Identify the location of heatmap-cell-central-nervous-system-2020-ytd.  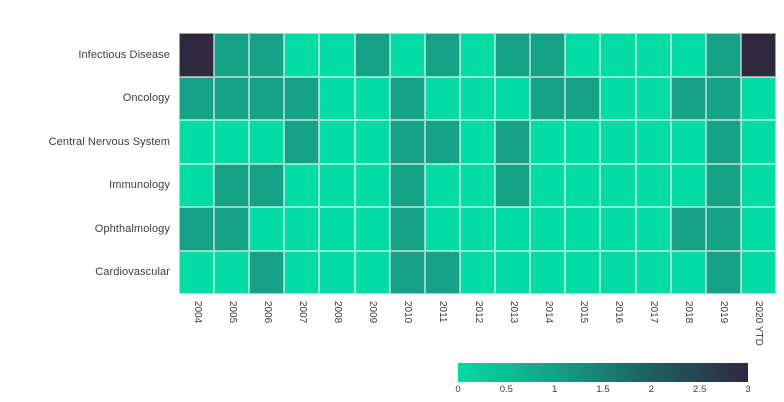
(758, 142).